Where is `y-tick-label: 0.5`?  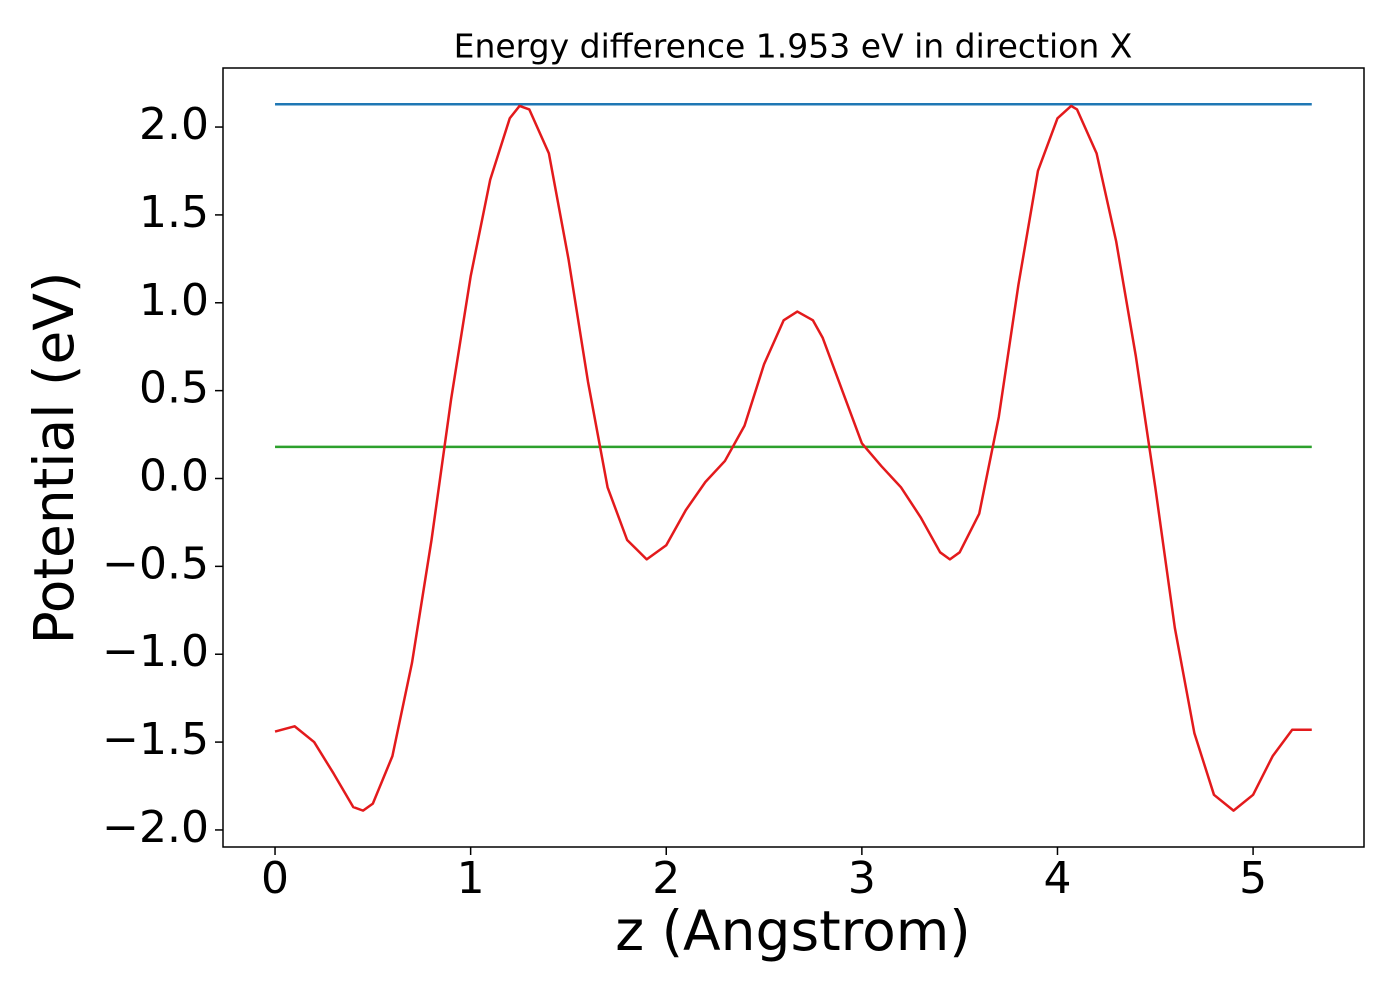 y-tick-label: 0.5 is located at coordinates (174, 388).